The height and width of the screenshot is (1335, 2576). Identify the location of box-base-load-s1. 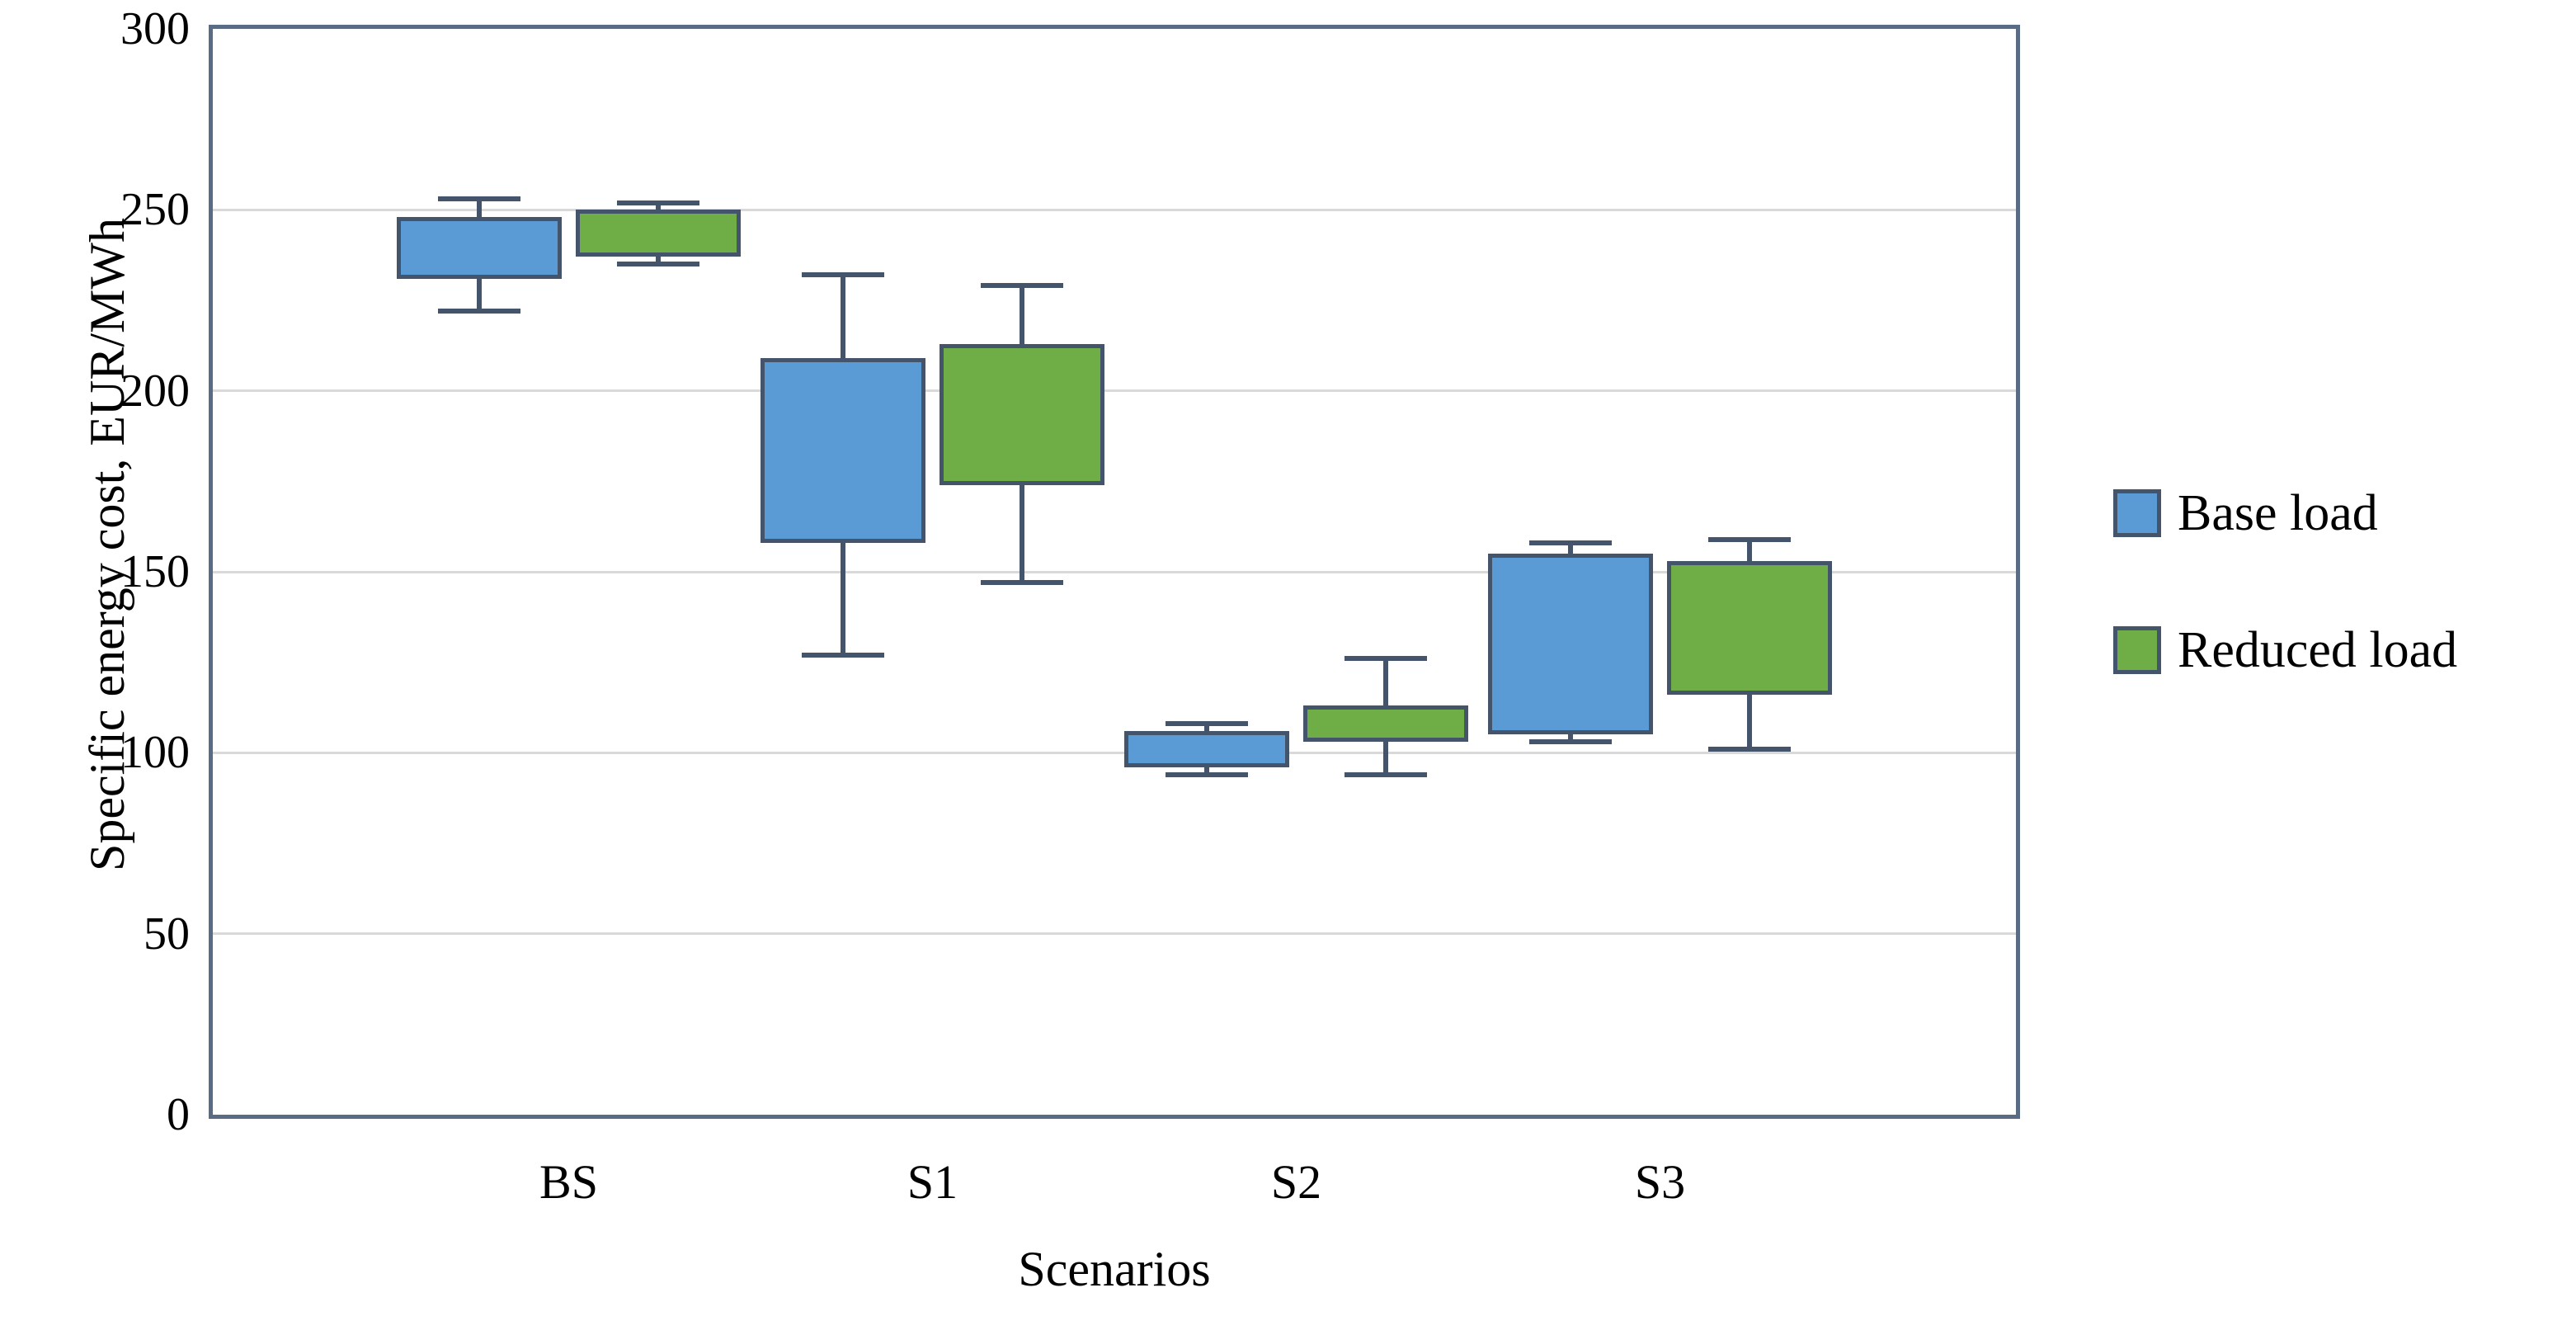
(843, 450).